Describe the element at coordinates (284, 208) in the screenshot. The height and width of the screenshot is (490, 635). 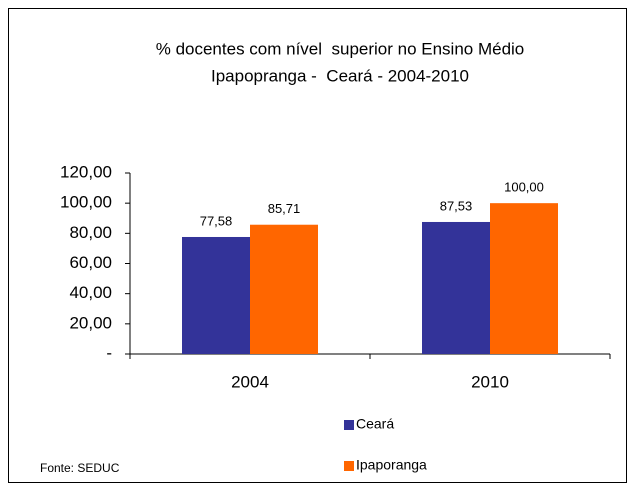
I see `data-label: 85,71` at that location.